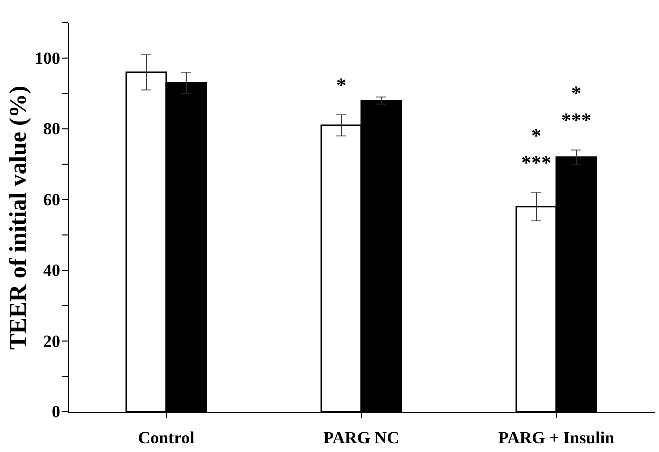 The width and height of the screenshot is (659, 452). Describe the element at coordinates (56, 412) in the screenshot. I see `y-tick-label: 0` at that location.